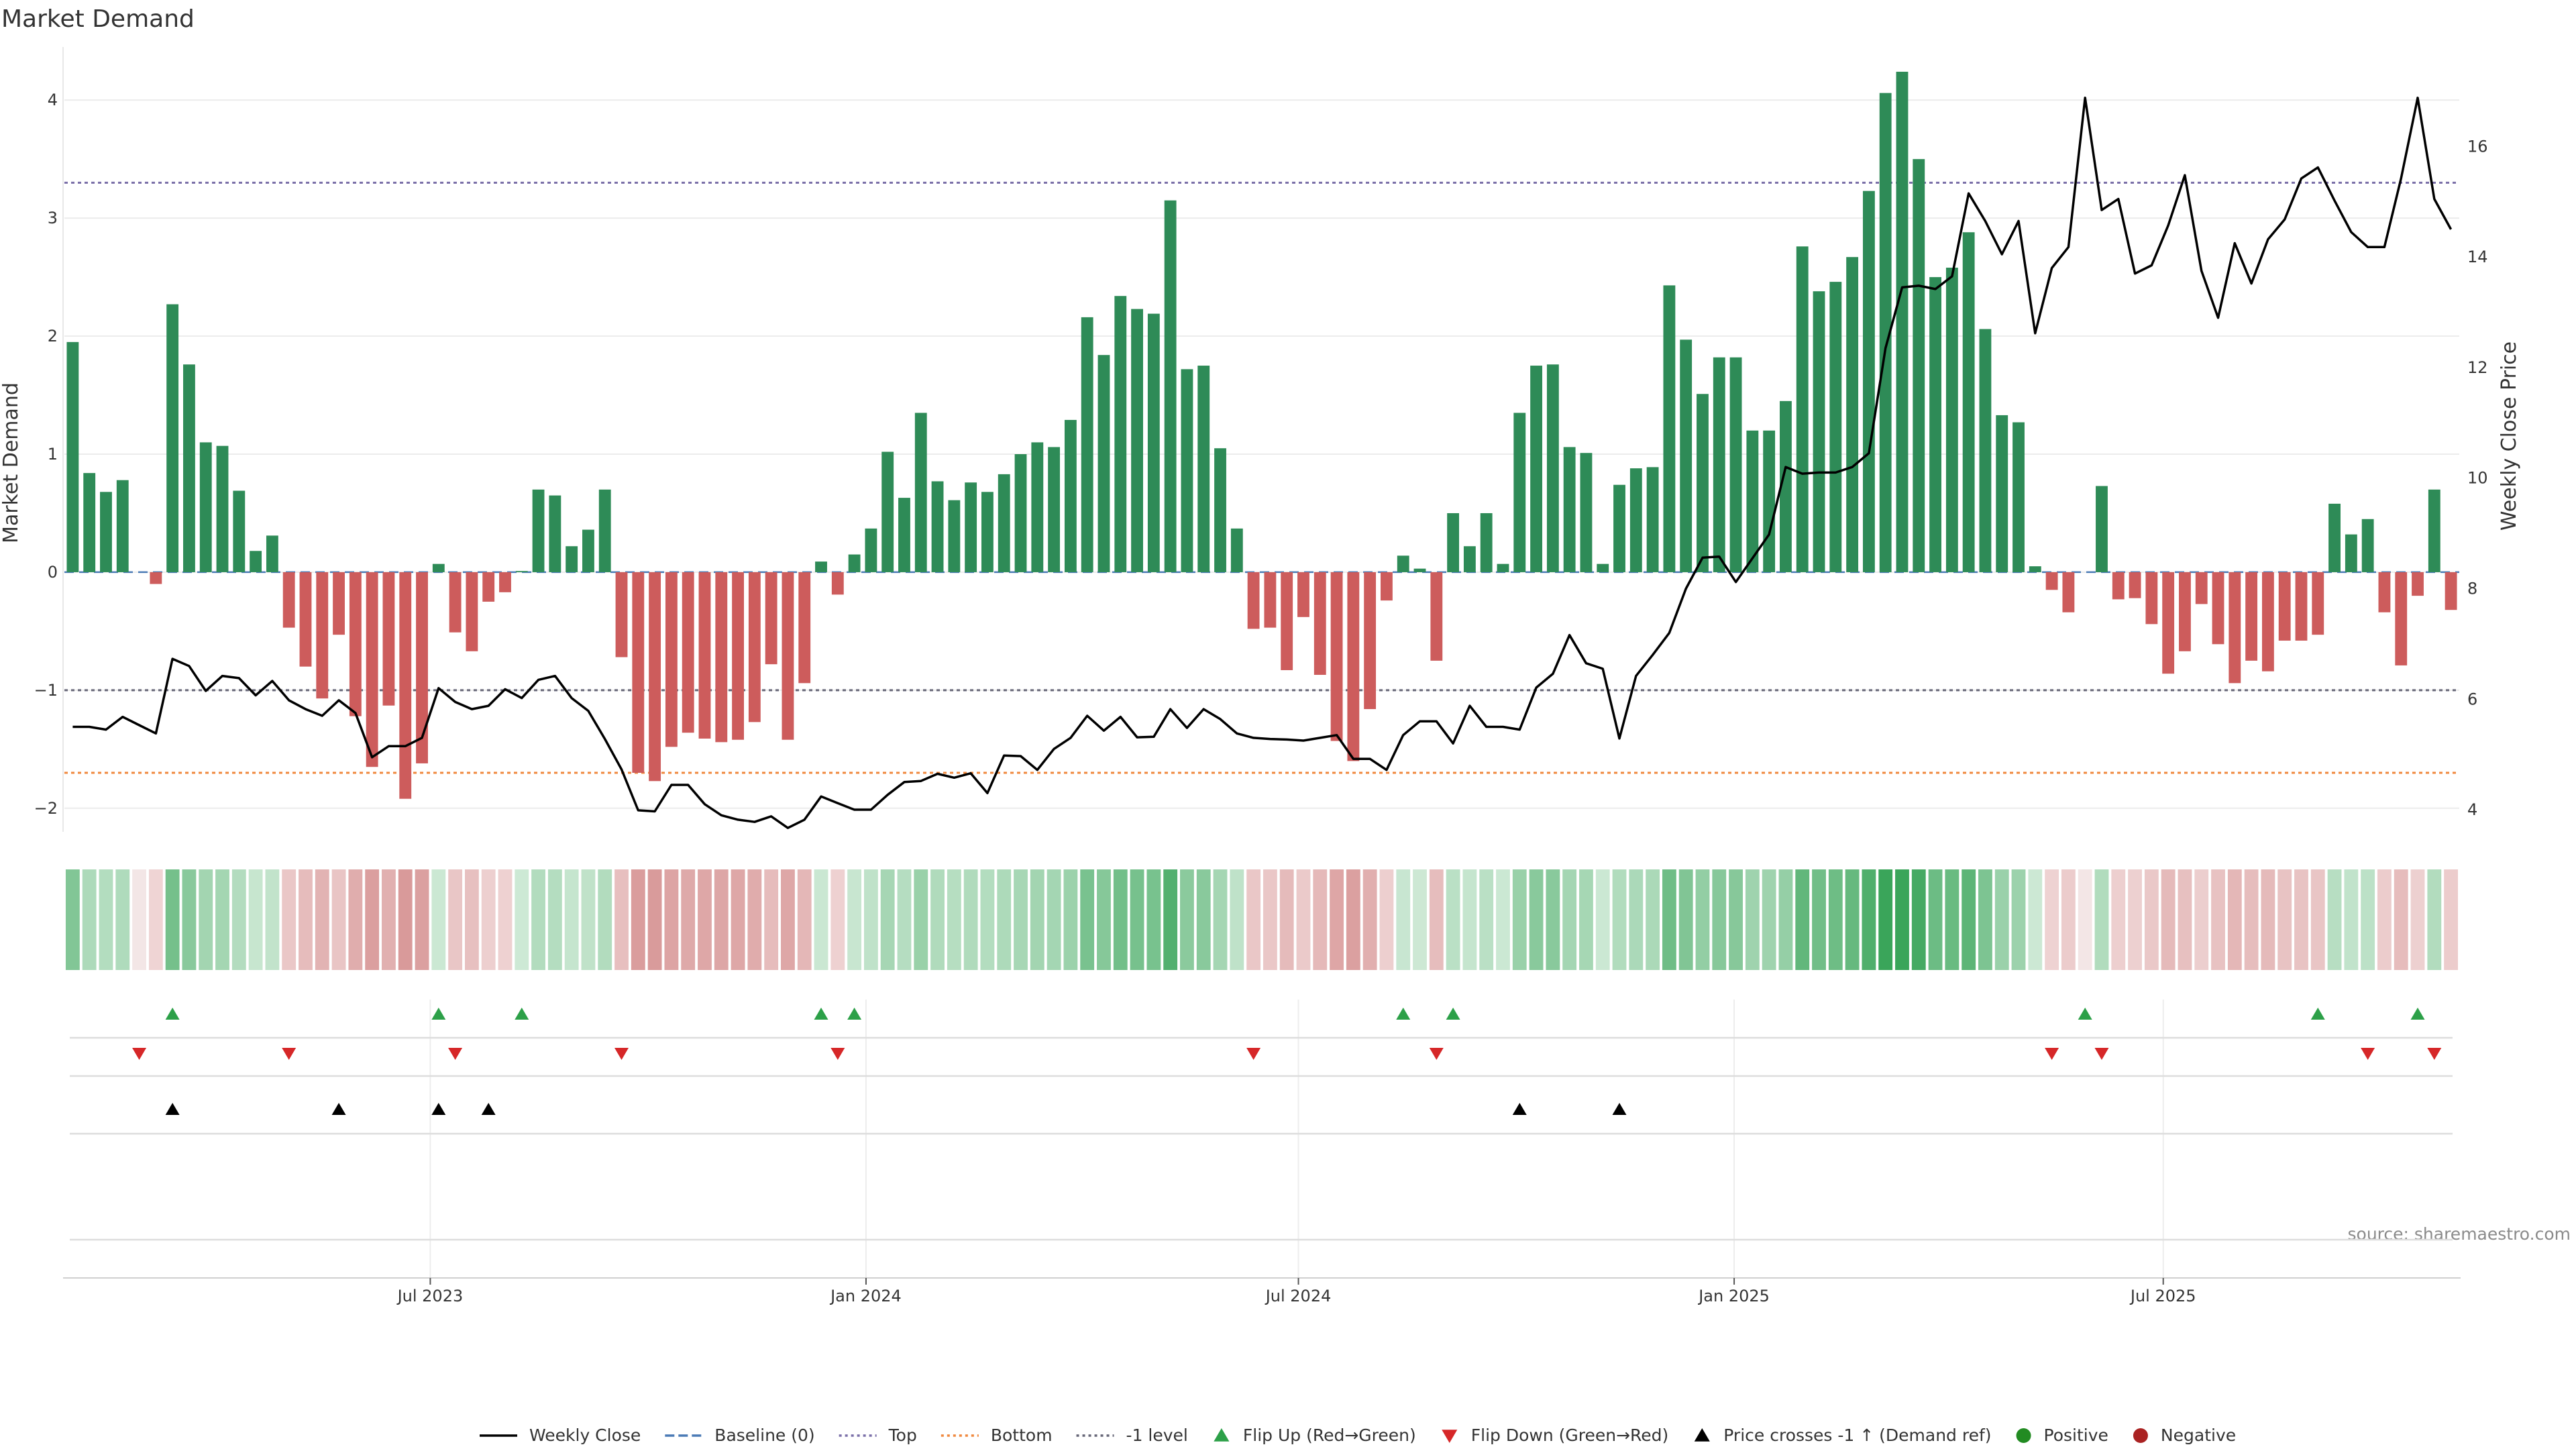 This screenshot has width=2576, height=1449. I want to click on legend-label-5: Flip Up (Red→Green), so click(1329, 1435).